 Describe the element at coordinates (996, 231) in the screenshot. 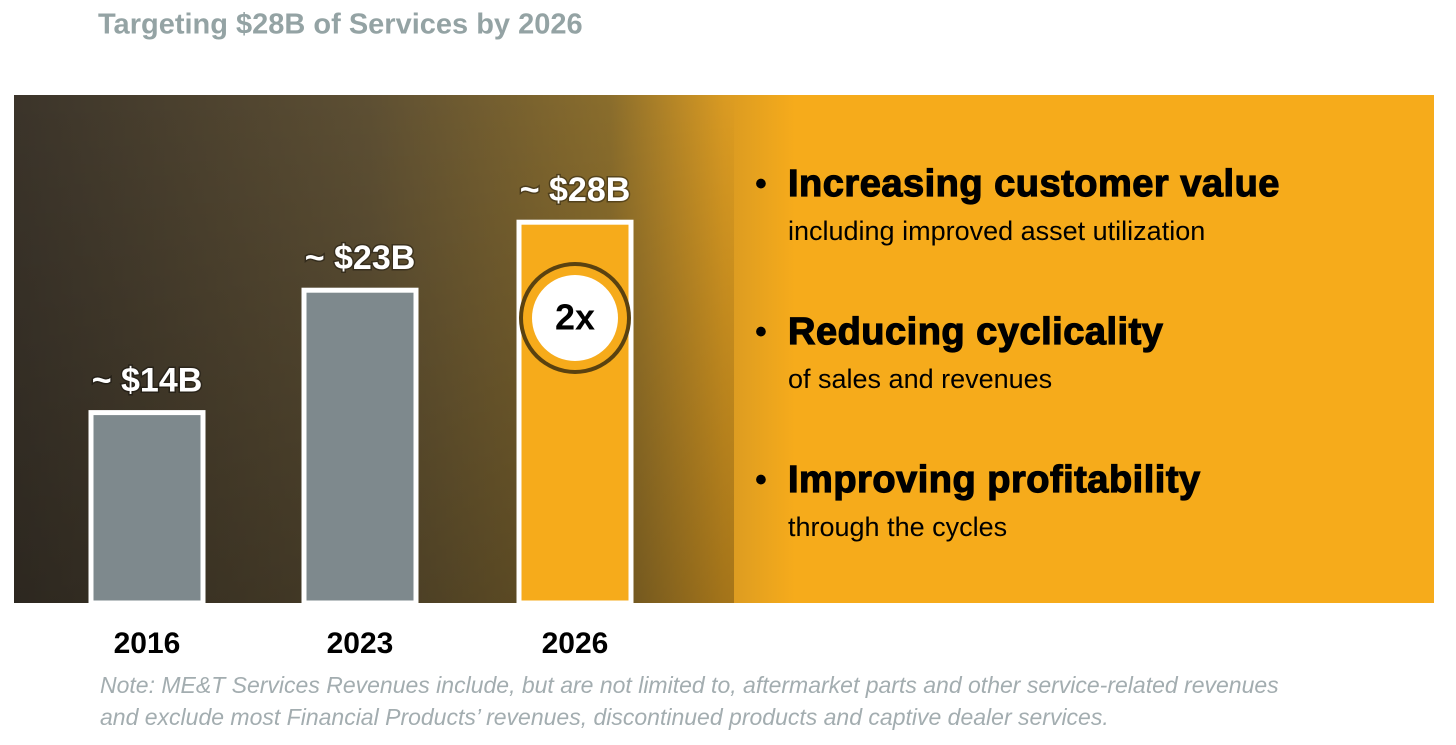

I see `bullet-text: including improved asset utilization` at that location.